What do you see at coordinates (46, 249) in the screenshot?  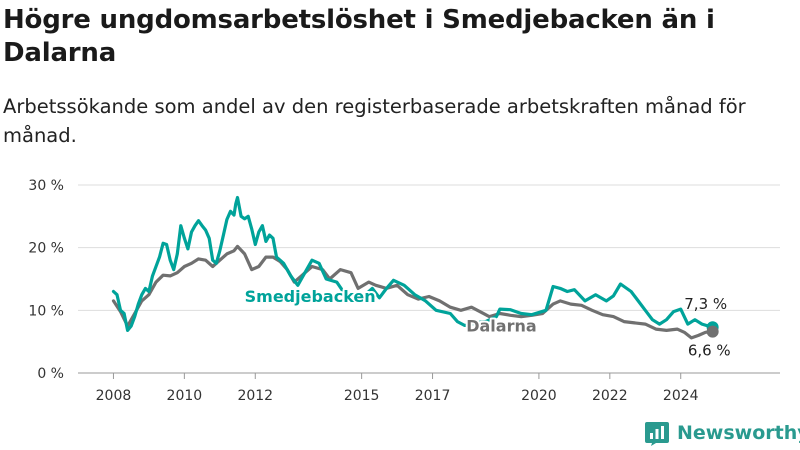 I see `y-tick-label: 20 %` at bounding box center [46, 249].